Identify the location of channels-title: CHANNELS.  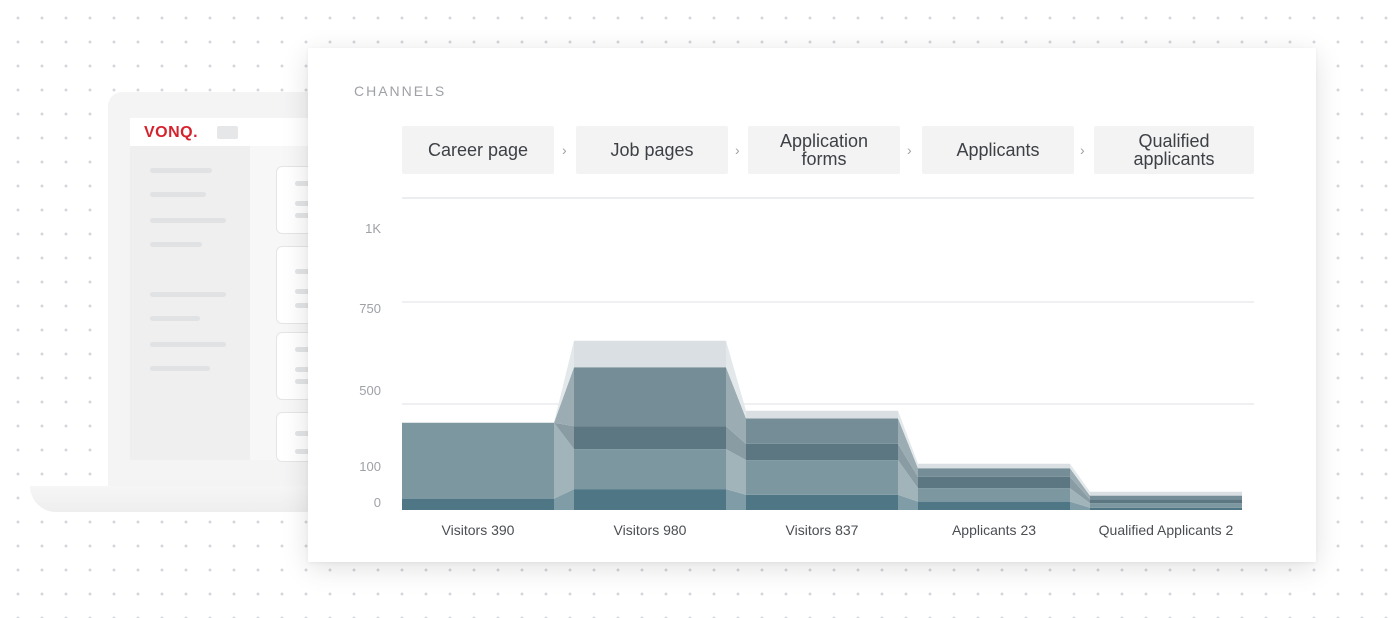
(400, 91).